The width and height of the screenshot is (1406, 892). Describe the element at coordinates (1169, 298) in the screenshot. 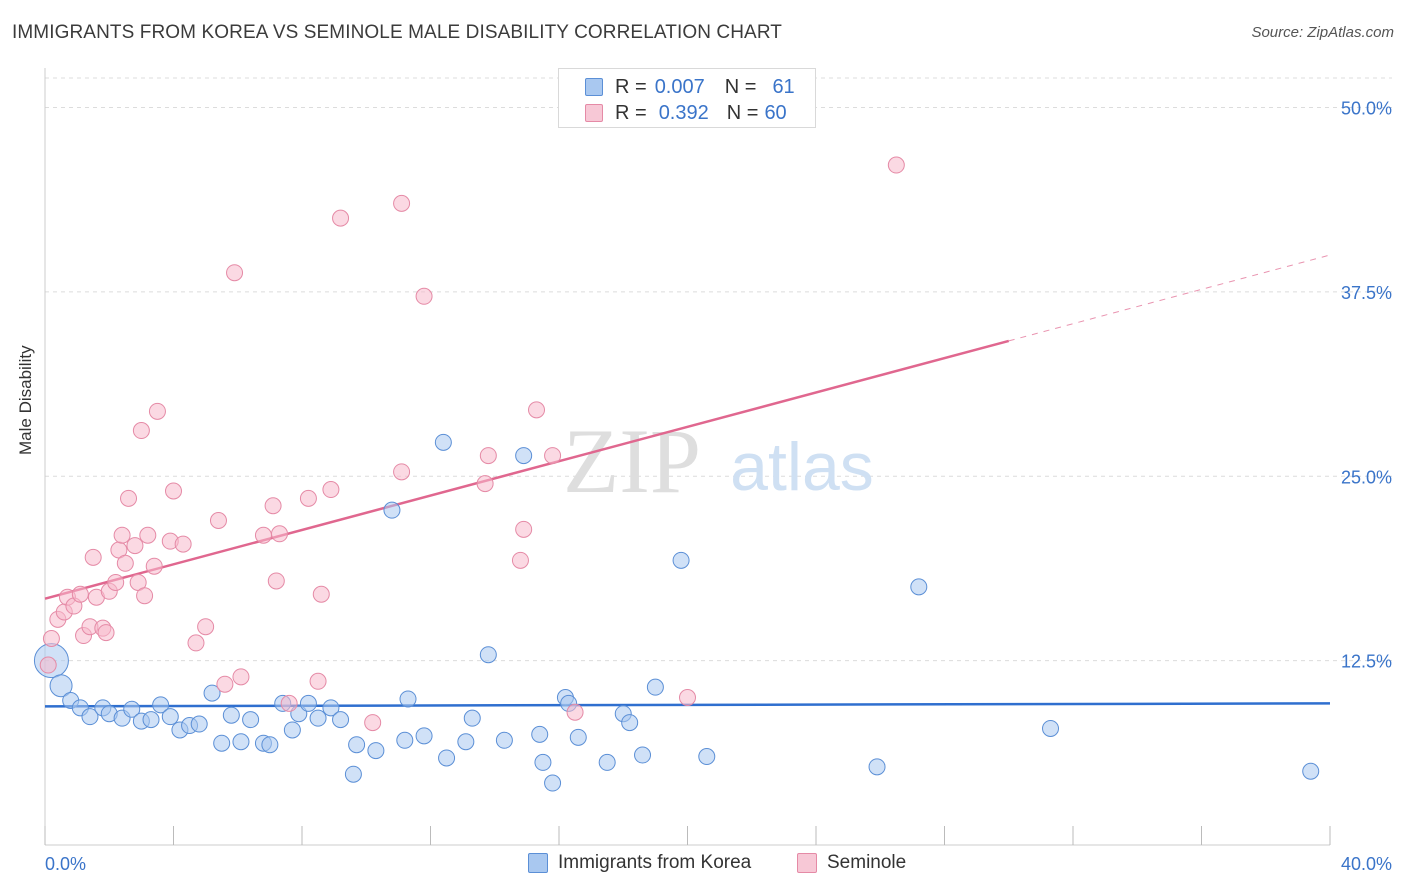

I see `trend-line-seminole-extension` at that location.